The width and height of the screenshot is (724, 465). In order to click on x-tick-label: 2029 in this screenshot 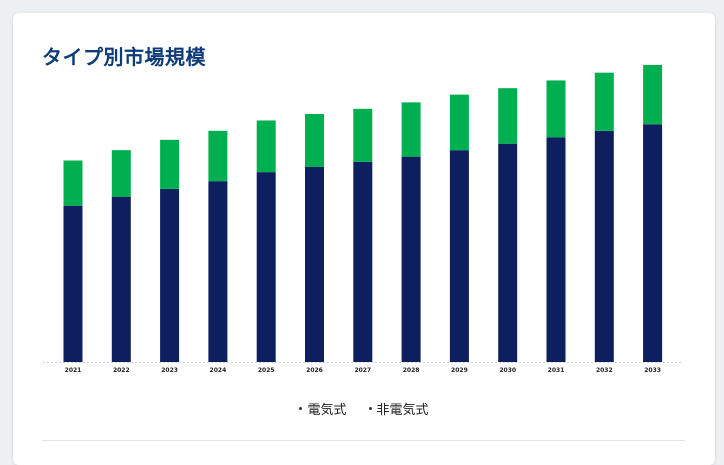, I will do `click(459, 370)`.